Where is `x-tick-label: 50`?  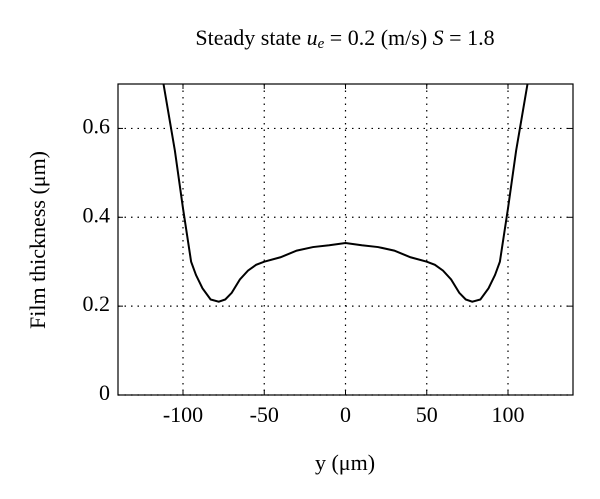 x-tick-label: 50 is located at coordinates (427, 414).